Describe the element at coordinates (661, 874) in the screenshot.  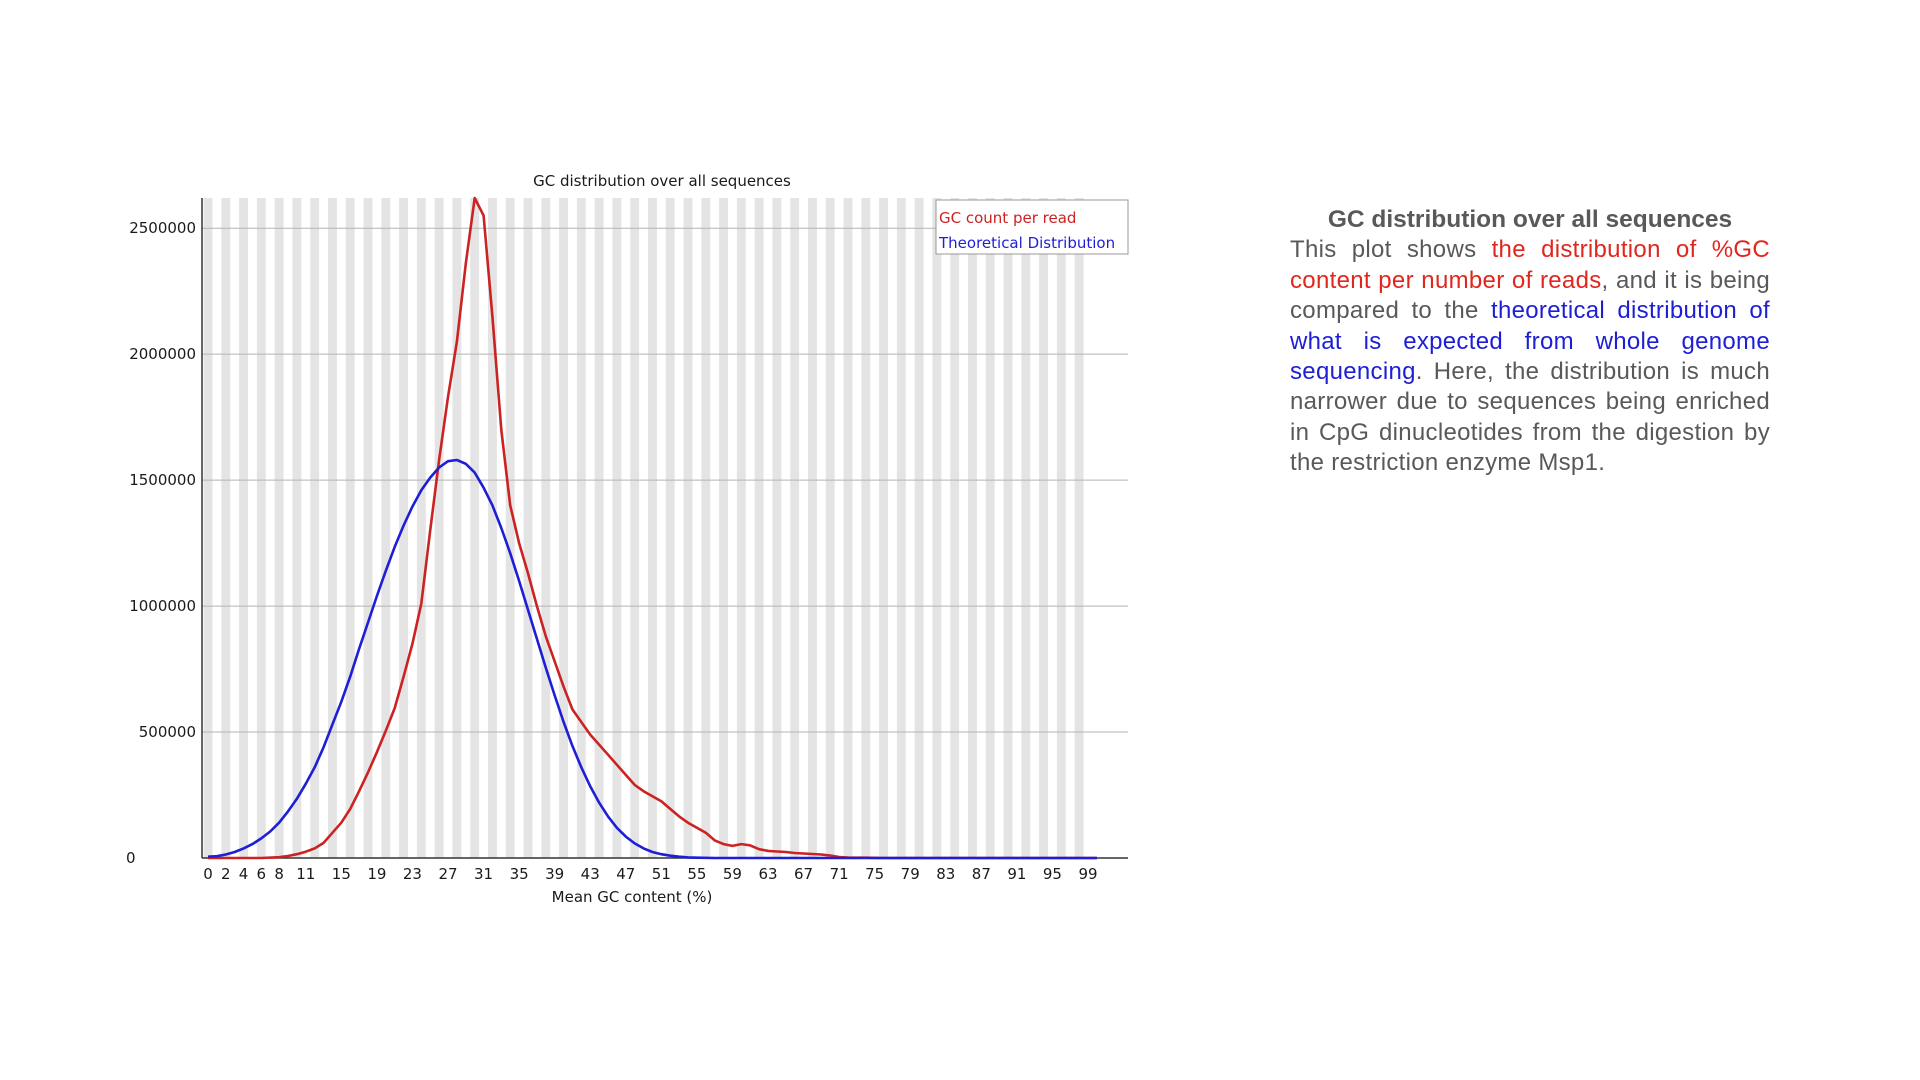
I see `x-tick-label: 51` at that location.